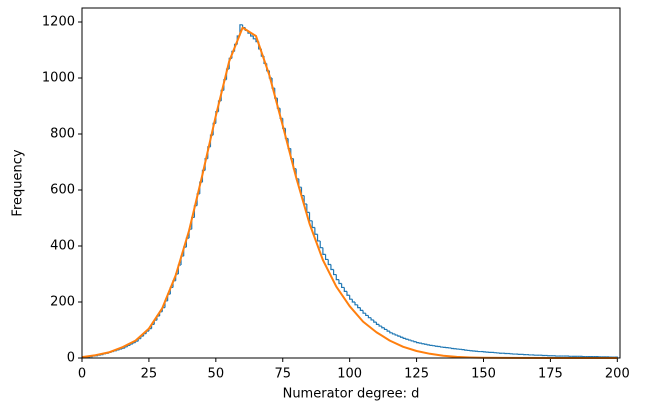 This screenshot has width=645, height=404. Describe the element at coordinates (62, 190) in the screenshot. I see `y-tick-label: 600` at that location.